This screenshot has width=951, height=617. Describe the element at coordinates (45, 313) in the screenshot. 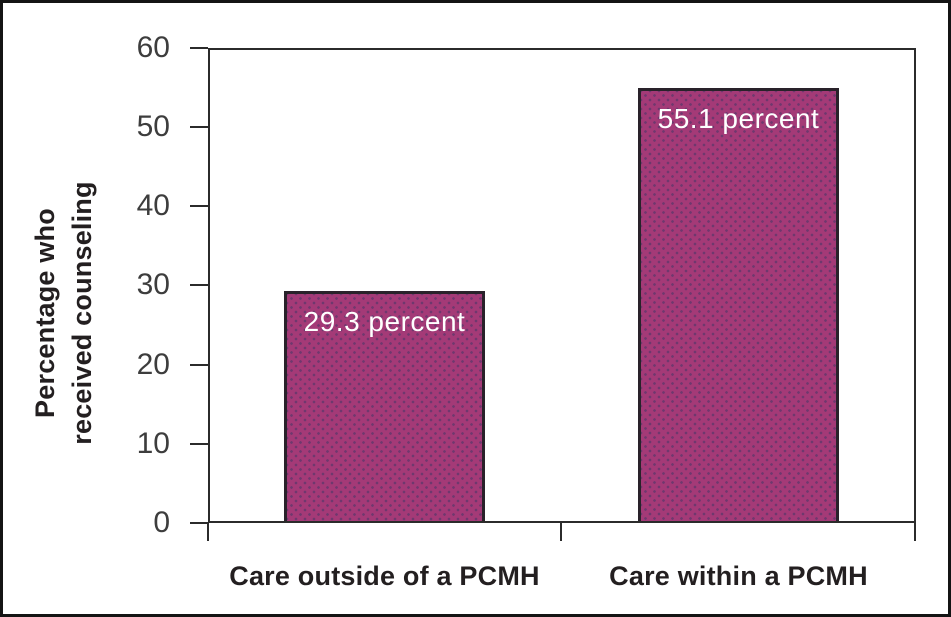

I see `y-axis-title-line1: Percentage who` at that location.